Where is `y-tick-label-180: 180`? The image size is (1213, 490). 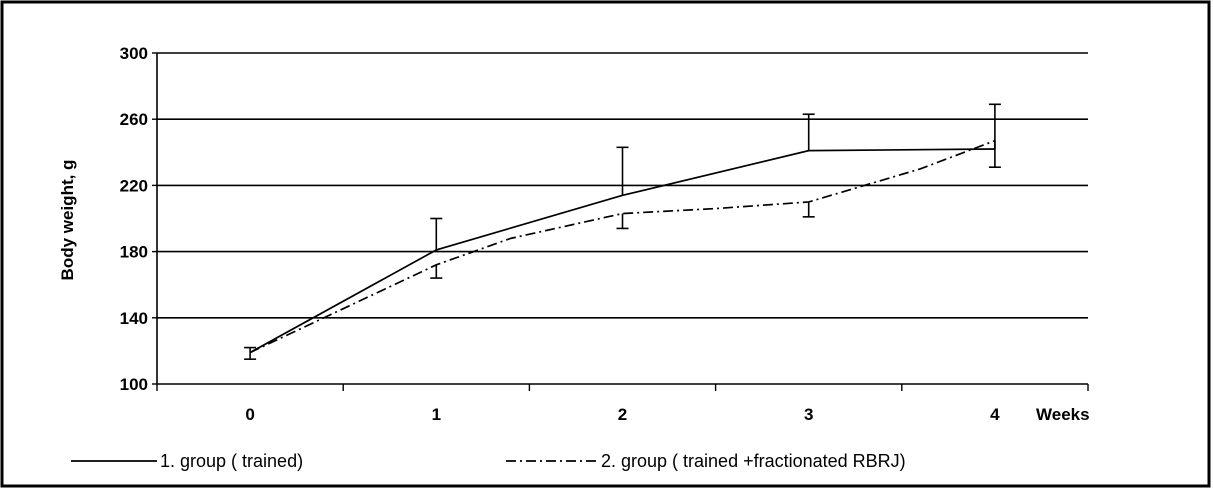 y-tick-label-180: 180 is located at coordinates (134, 252).